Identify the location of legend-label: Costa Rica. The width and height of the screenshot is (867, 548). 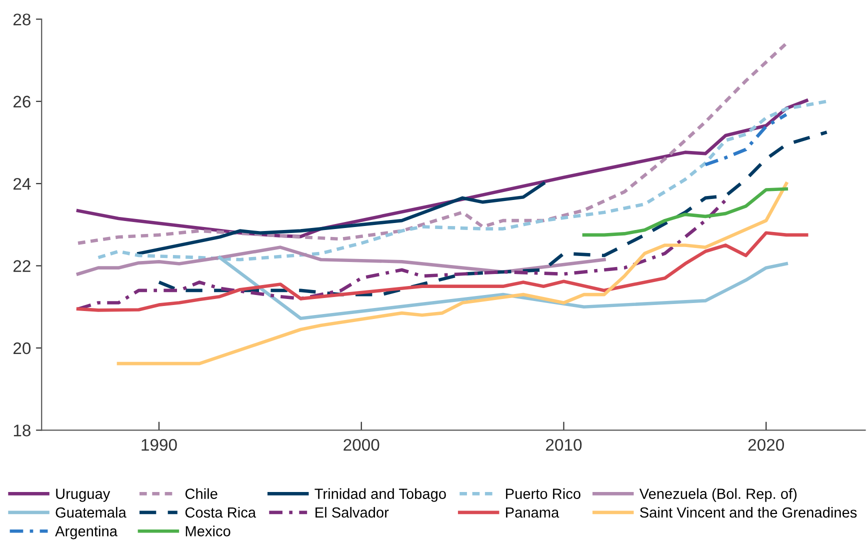
(220, 512).